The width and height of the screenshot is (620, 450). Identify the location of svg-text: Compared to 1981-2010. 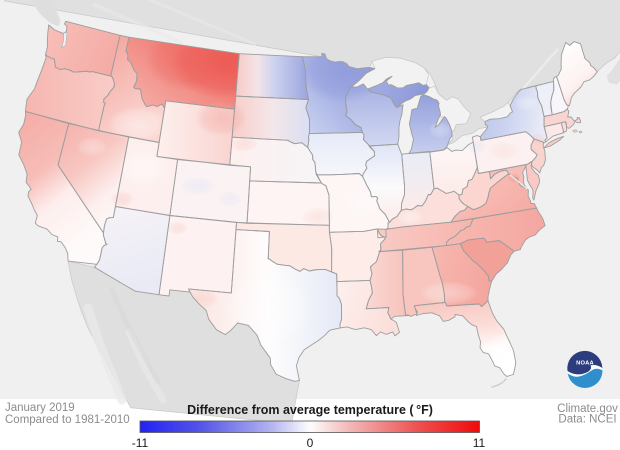
(67, 420).